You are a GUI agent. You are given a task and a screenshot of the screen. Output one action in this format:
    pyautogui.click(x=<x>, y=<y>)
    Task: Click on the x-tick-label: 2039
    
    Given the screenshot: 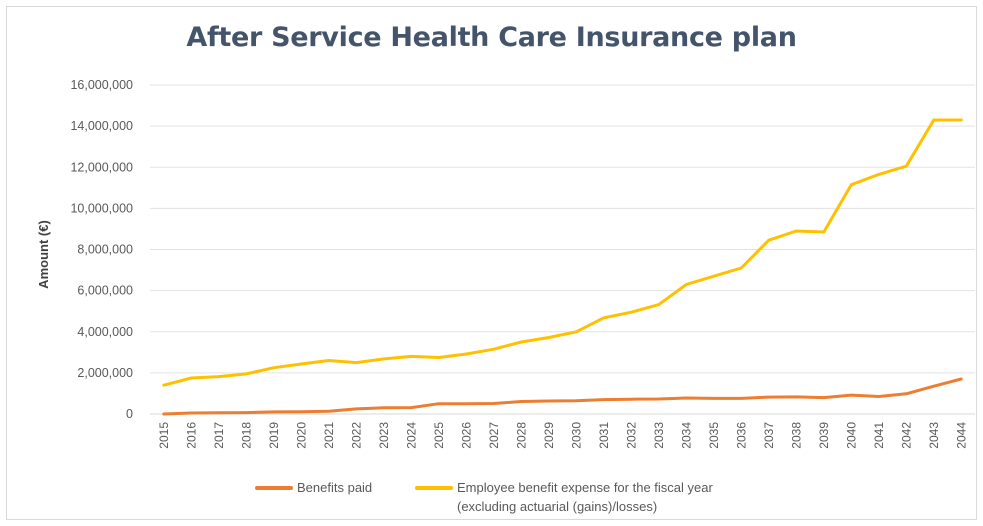 What is the action you would take?
    pyautogui.click(x=824, y=435)
    